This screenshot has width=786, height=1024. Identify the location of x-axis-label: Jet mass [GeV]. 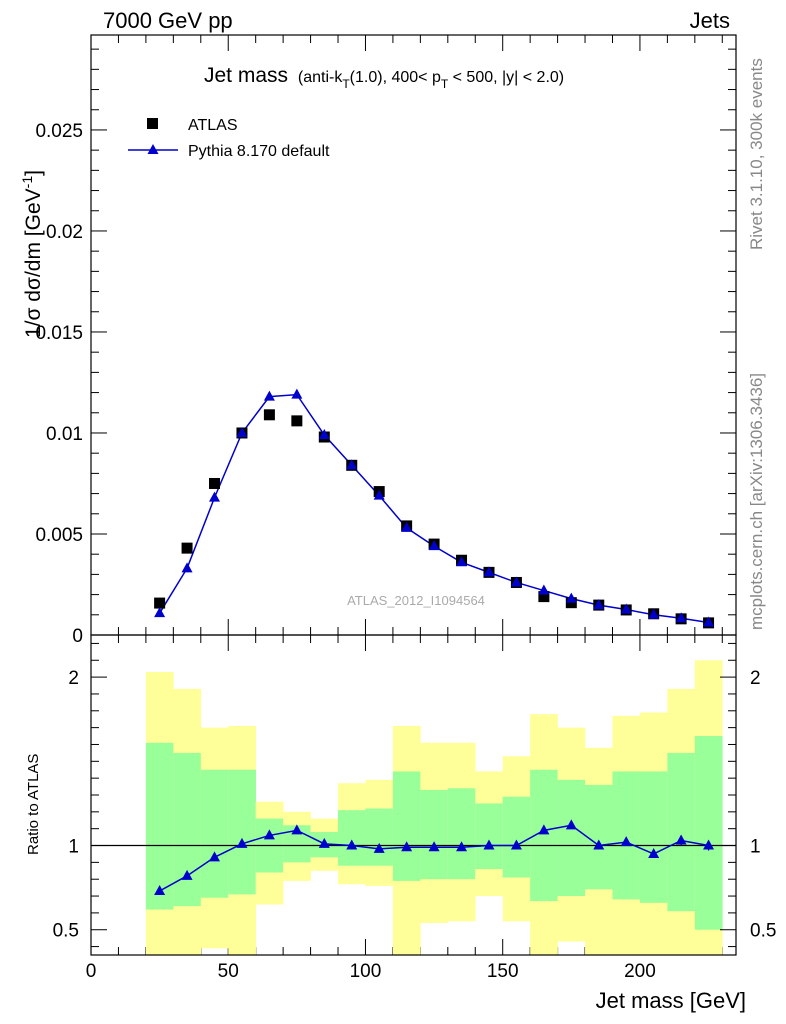
(671, 1000).